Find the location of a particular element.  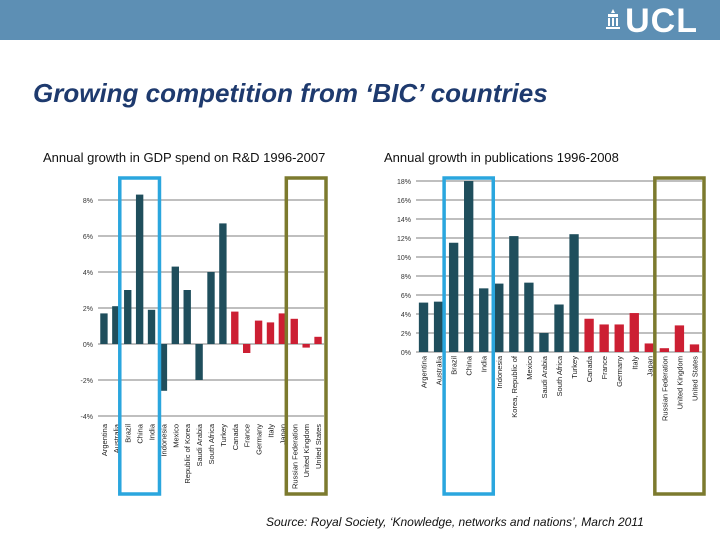

rd-category-label: Argentina is located at coordinates (104, 439).